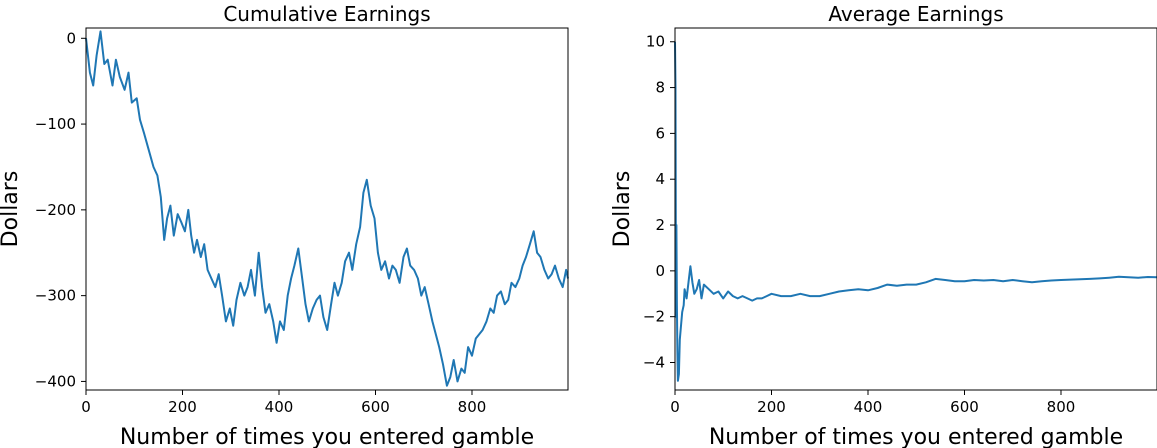 This screenshot has width=1157, height=448. What do you see at coordinates (660, 225) in the screenshot?
I see `y-tick-label: 2` at bounding box center [660, 225].